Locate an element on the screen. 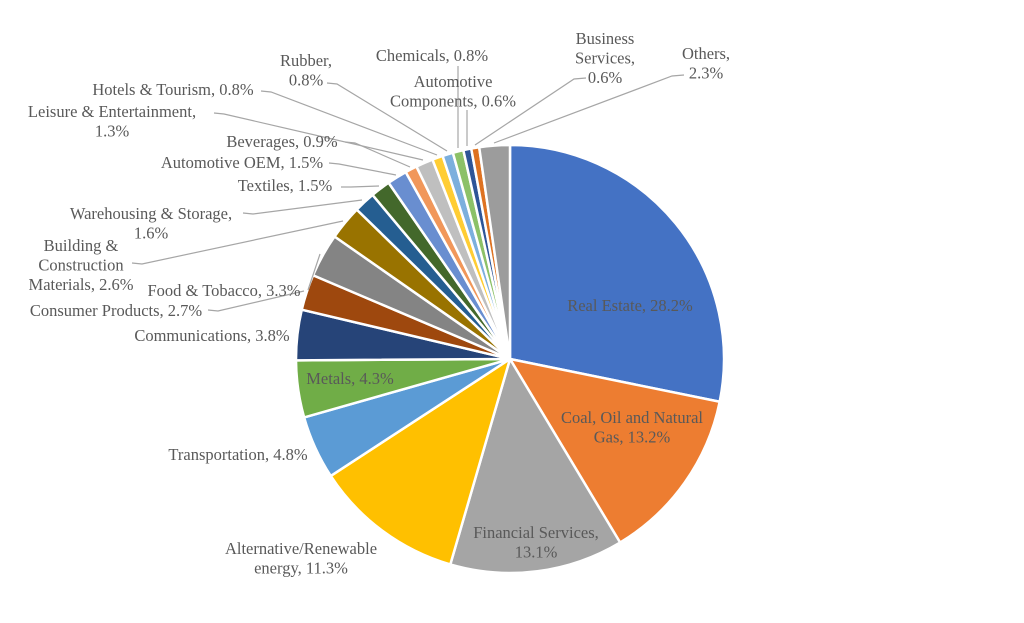 The image size is (1024, 623). slice-label-transportation: Transportation, 4.8% is located at coordinates (237, 454).